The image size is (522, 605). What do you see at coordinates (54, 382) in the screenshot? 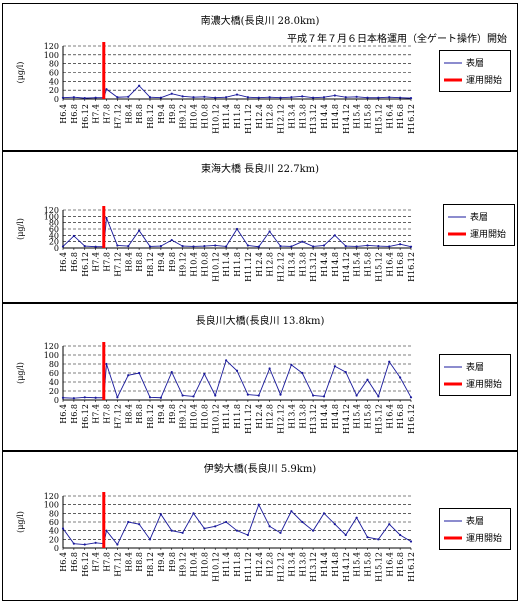
I see `y-tick-label: 40` at bounding box center [54, 382].